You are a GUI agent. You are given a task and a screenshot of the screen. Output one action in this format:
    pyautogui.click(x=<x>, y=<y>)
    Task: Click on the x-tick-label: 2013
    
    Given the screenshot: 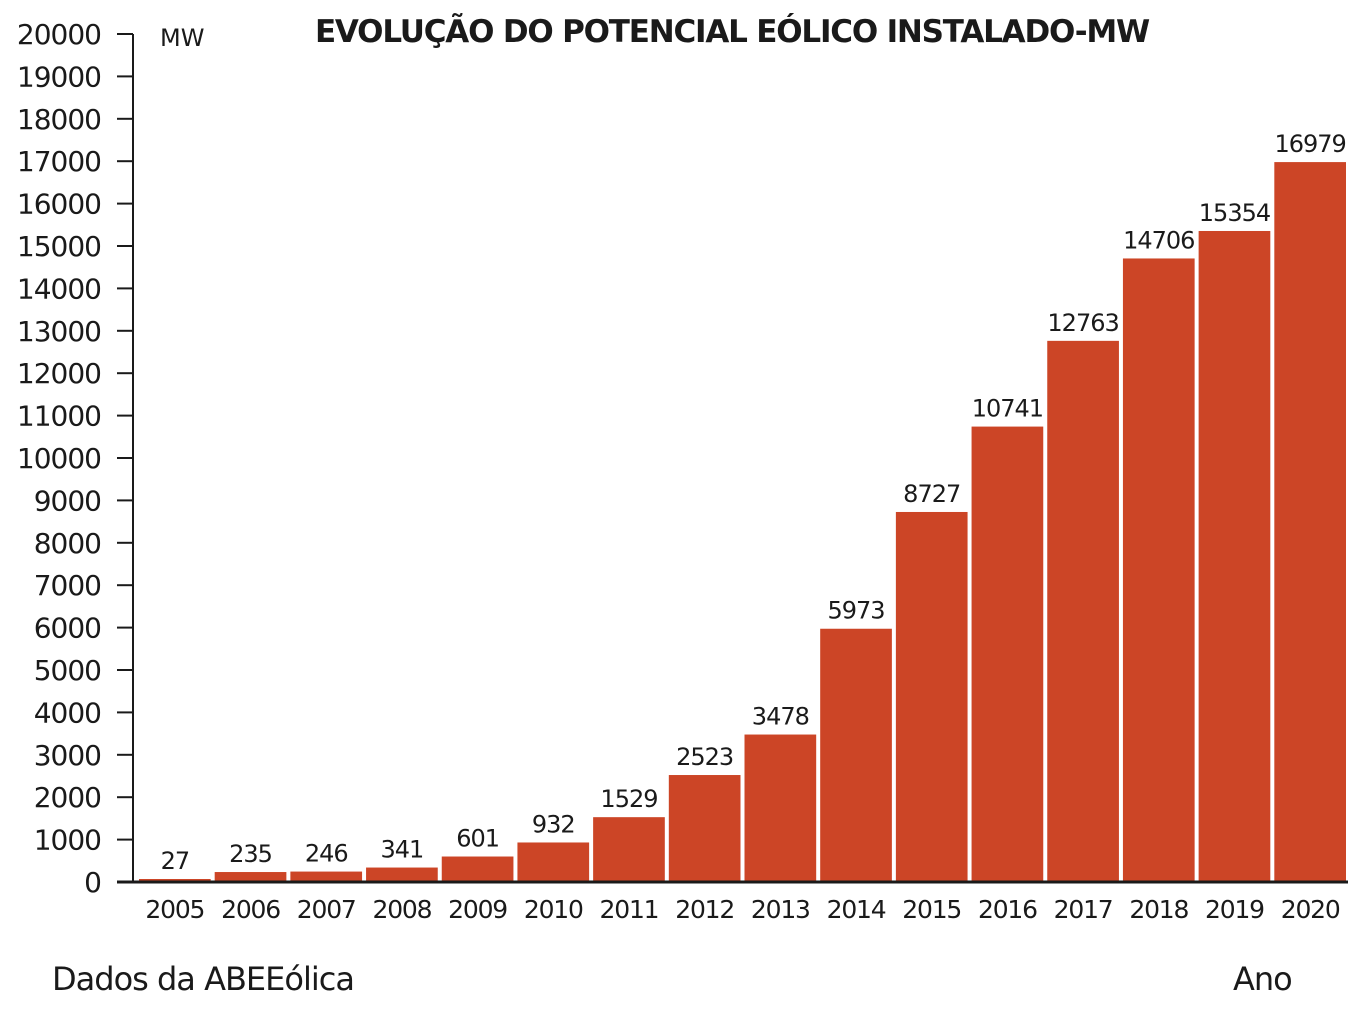 What is the action you would take?
    pyautogui.click(x=780, y=909)
    